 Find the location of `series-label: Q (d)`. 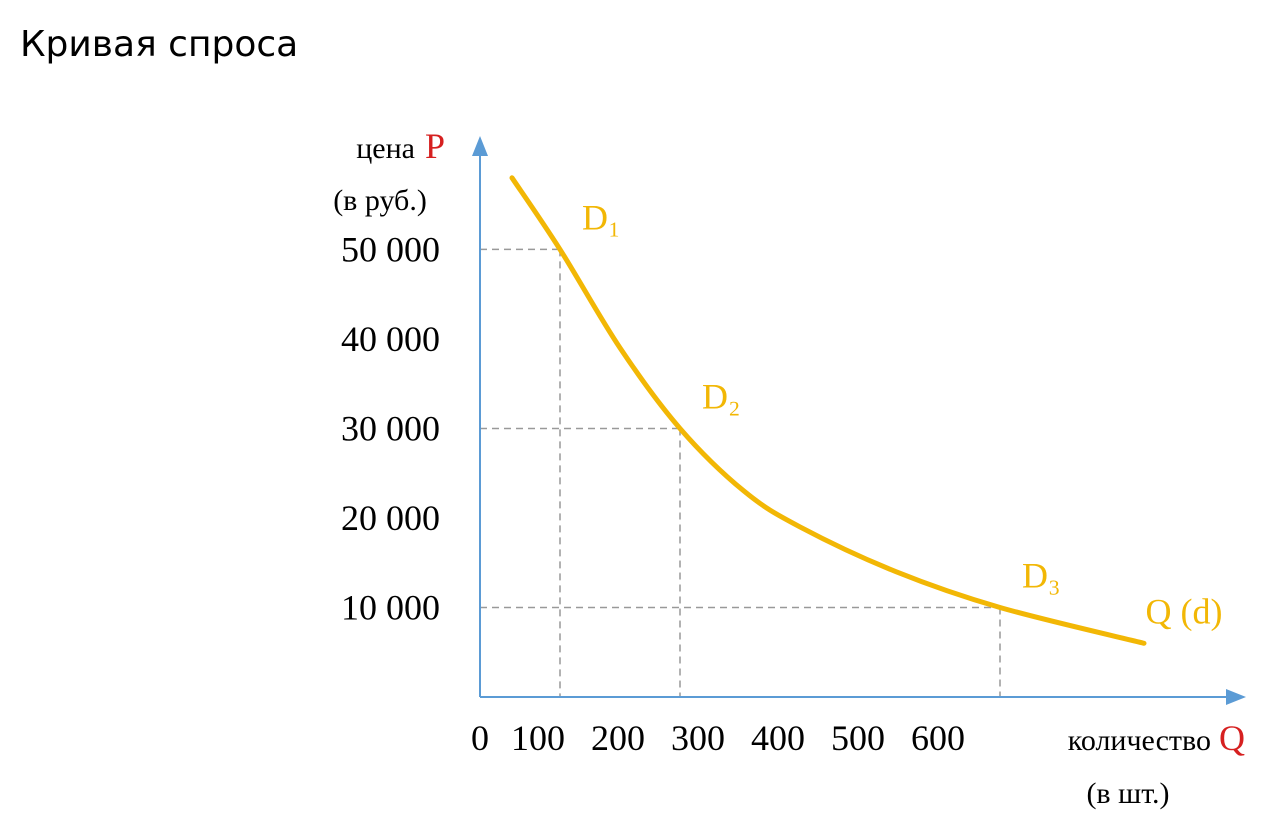

series-label: Q (d) is located at coordinates (1184, 611).